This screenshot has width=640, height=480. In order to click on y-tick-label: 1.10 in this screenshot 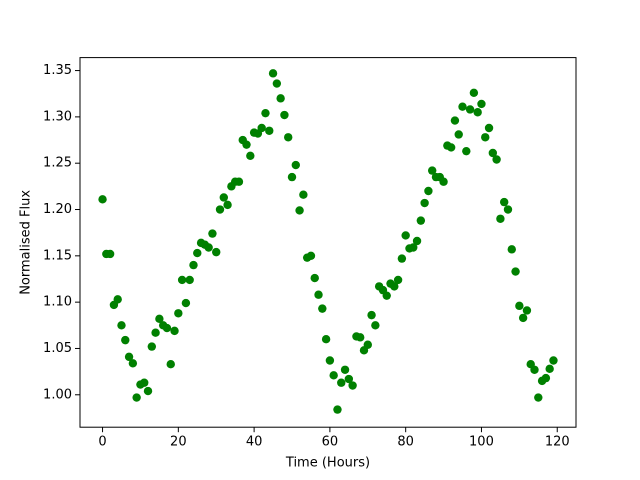, I will do `click(57, 302)`.